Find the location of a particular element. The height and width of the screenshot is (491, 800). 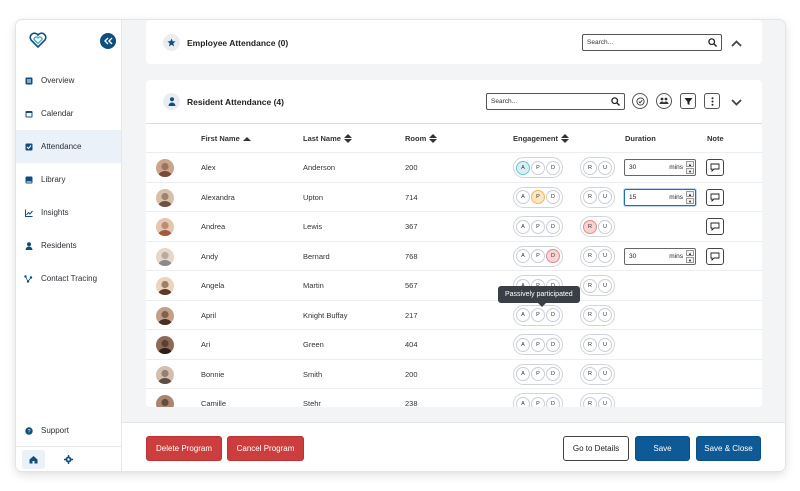

column-header-room: Room is located at coordinates (421, 138).